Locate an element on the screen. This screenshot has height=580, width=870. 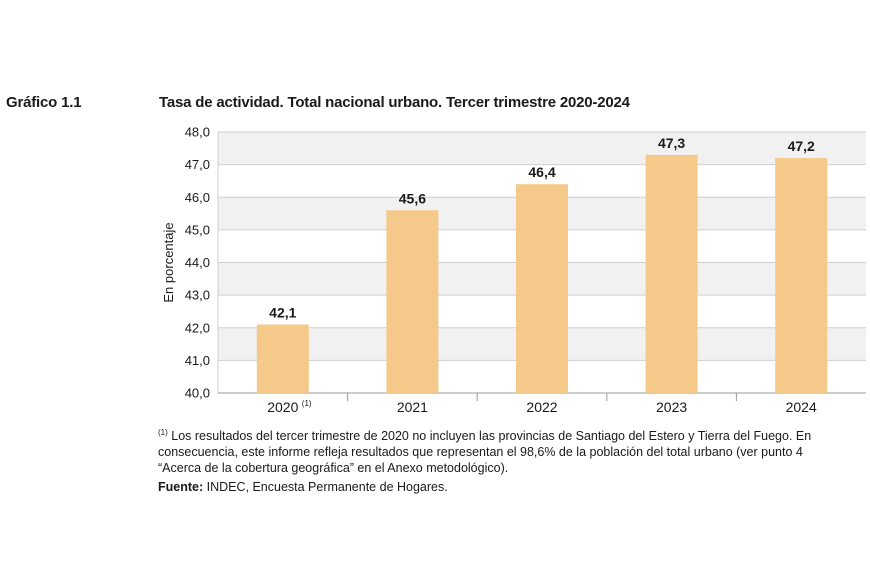
y-tick-label: 42,0 is located at coordinates (197, 327).